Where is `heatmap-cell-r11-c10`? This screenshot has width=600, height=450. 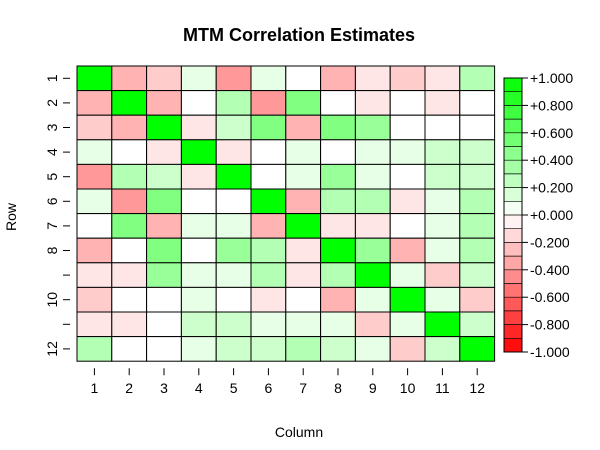
heatmap-cell-r11-c10 is located at coordinates (407, 324).